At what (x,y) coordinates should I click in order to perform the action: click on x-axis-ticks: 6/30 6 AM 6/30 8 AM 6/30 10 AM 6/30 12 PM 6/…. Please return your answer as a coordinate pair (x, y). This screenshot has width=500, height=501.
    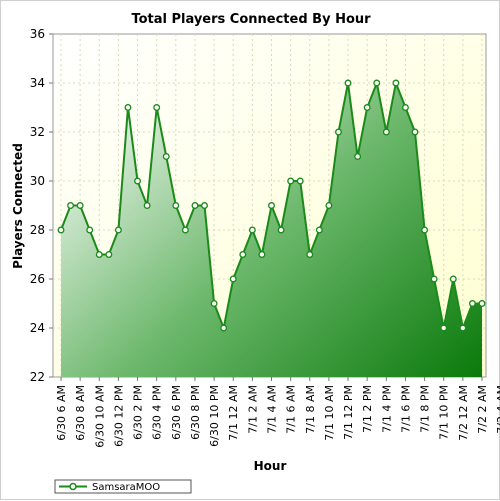
    Looking at the image, I should click on (277, 412).